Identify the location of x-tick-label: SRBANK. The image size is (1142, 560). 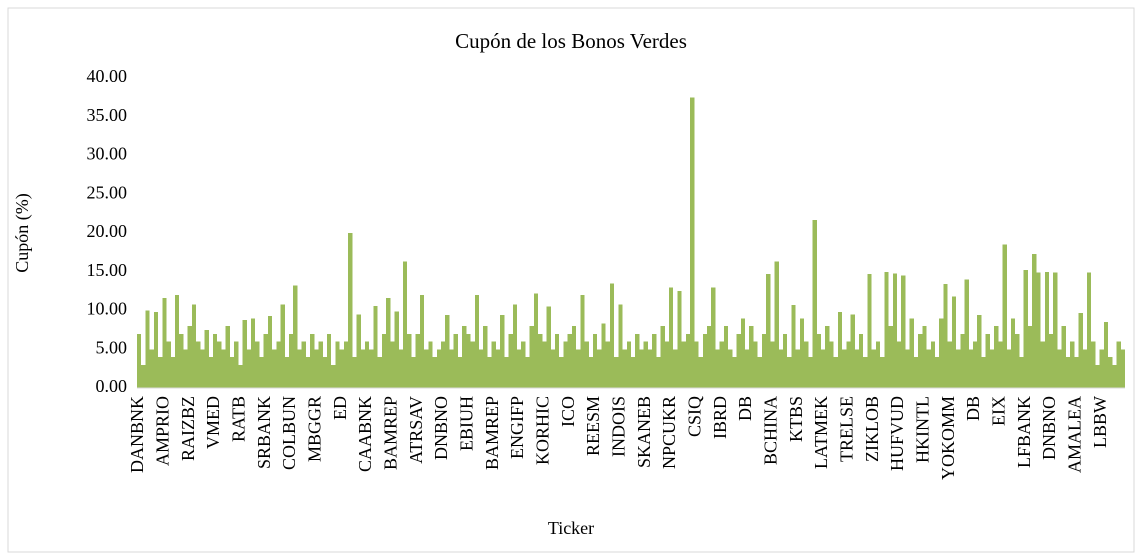
(264, 432).